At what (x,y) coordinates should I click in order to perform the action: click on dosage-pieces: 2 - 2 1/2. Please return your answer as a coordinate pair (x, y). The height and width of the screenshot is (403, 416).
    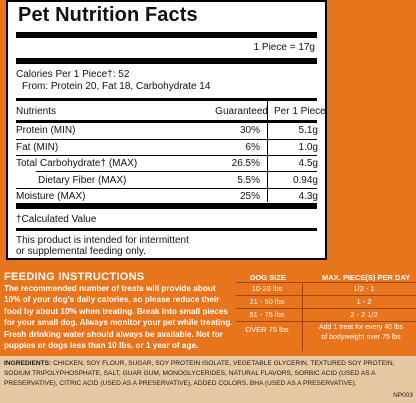
    Looking at the image, I should click on (364, 314).